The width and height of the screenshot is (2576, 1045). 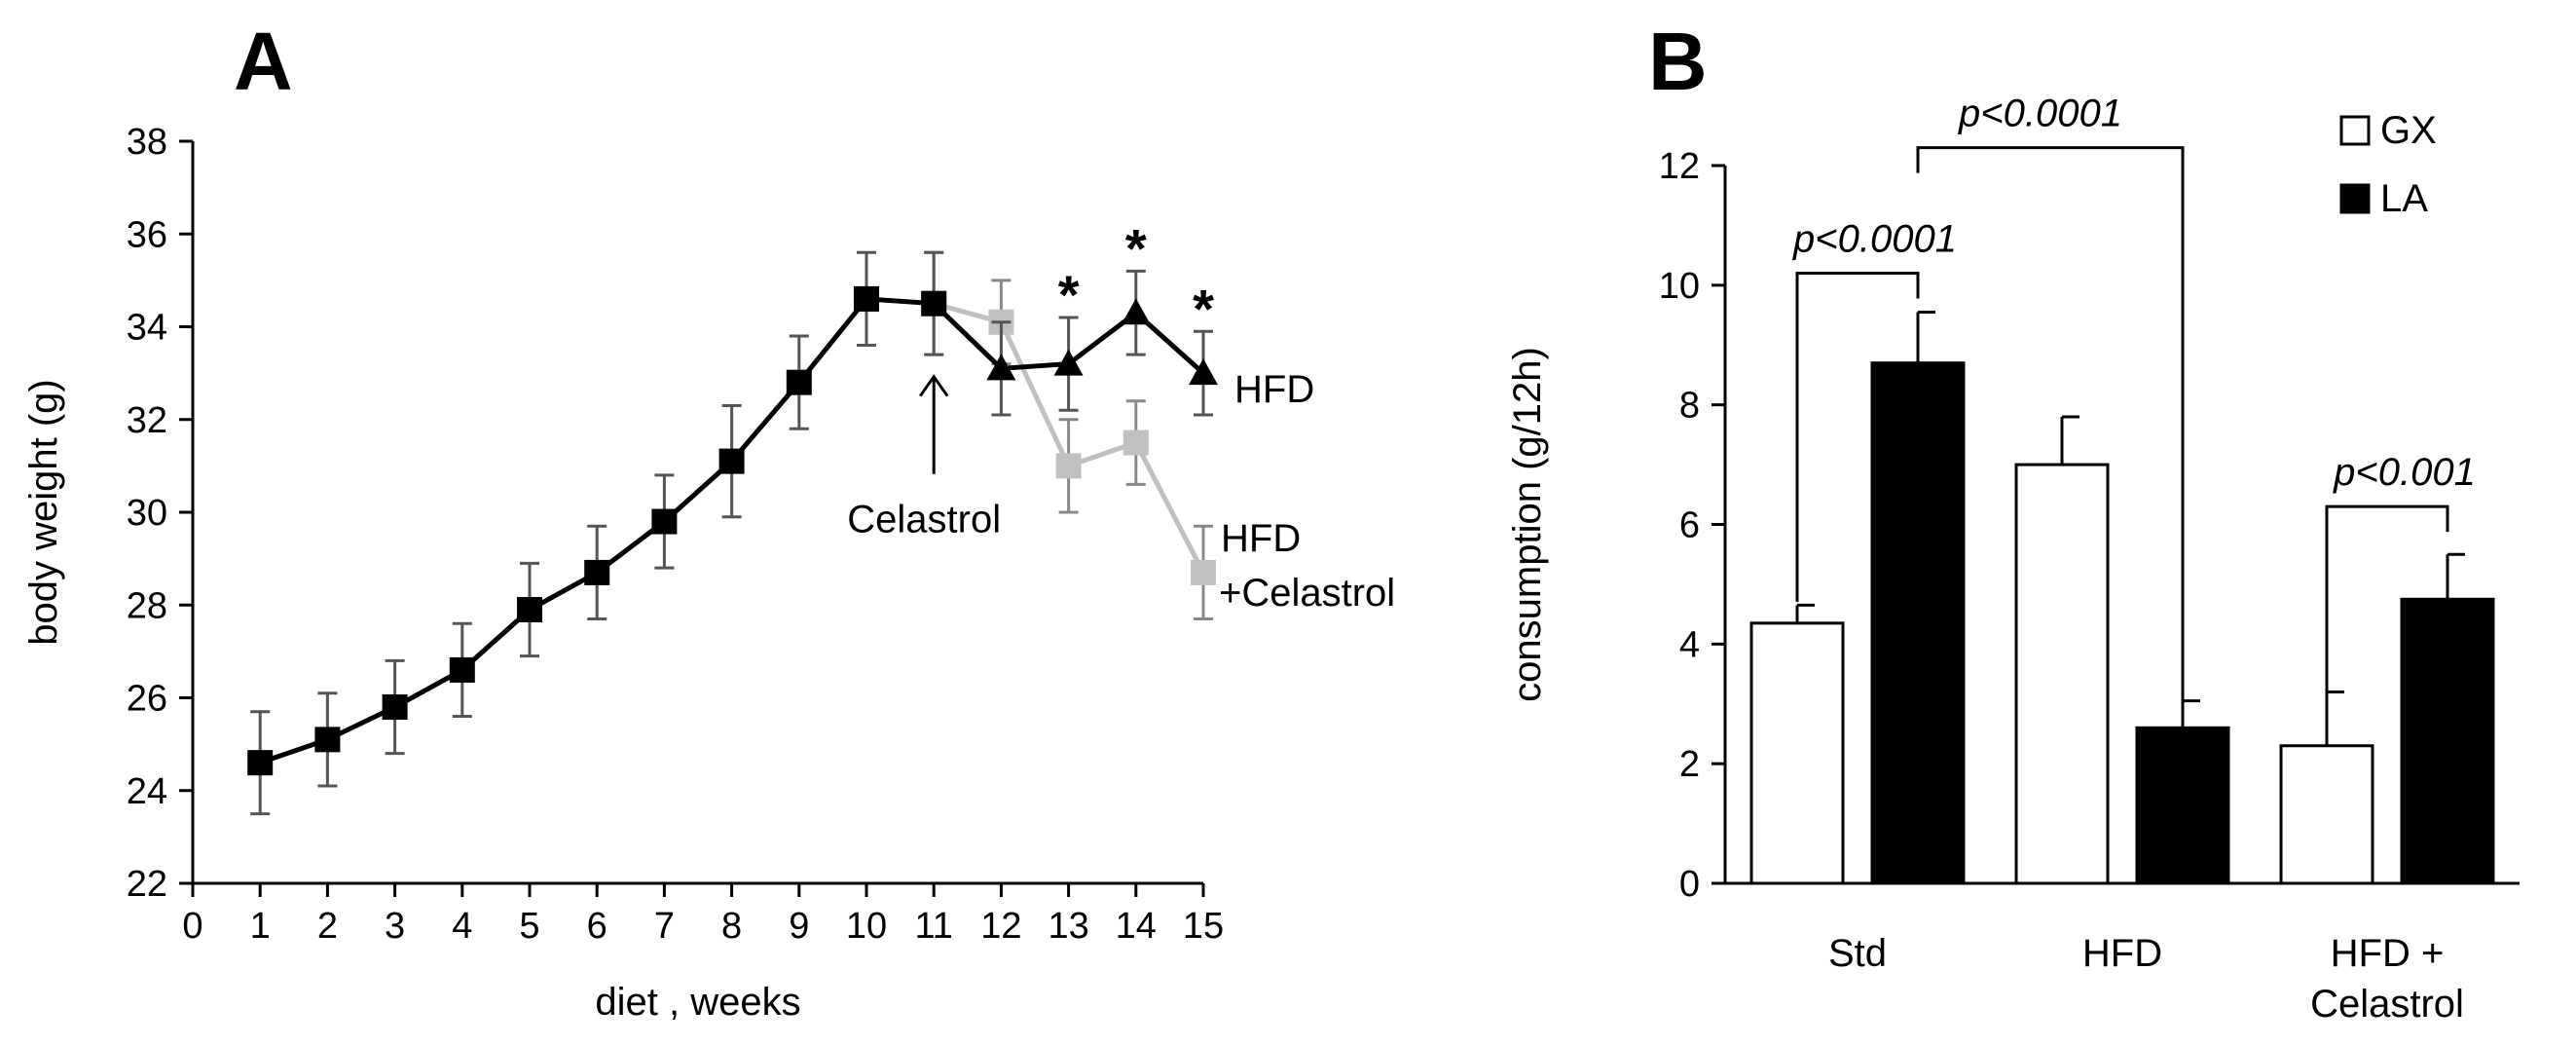 What do you see at coordinates (147, 884) in the screenshot?
I see `y-tick-label: 22` at bounding box center [147, 884].